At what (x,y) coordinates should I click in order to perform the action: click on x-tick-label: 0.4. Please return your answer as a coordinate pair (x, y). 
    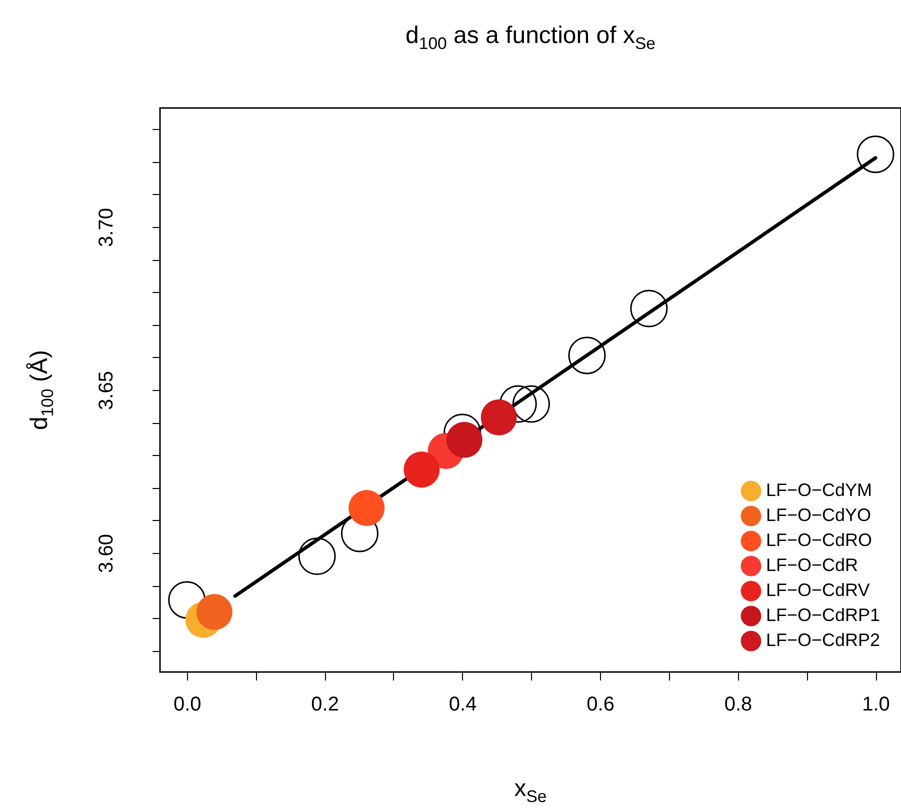
    Looking at the image, I should click on (462, 705).